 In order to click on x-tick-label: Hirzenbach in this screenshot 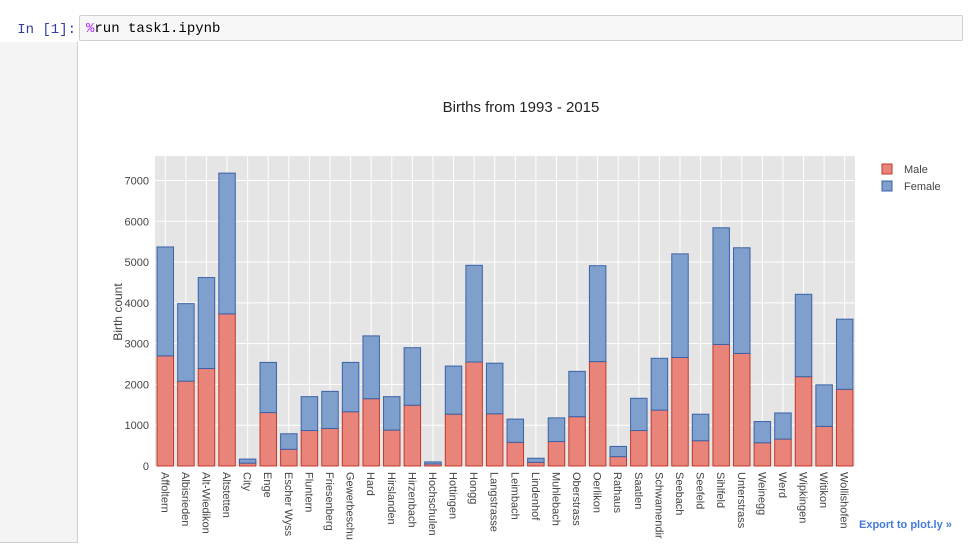, I will do `click(411, 500)`.